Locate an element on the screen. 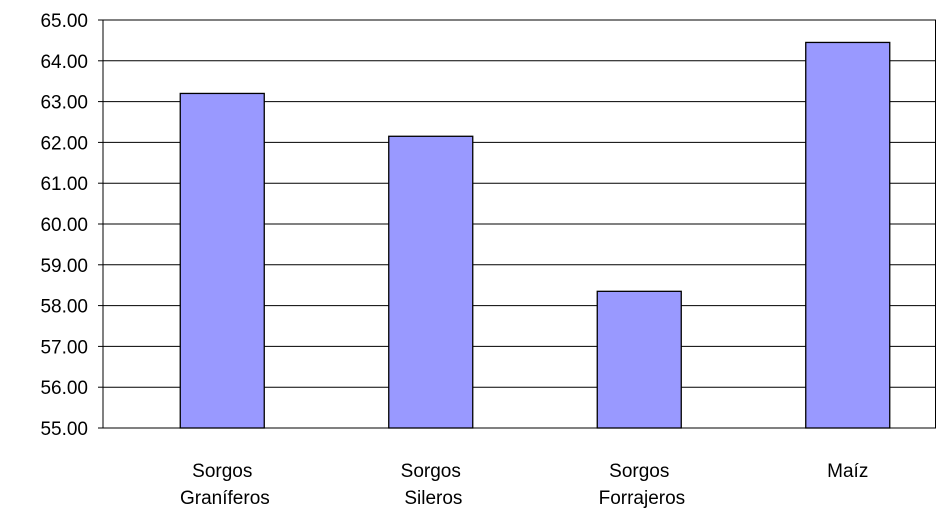 The image size is (936, 512). x-tick-label: Sorgos Graníferos is located at coordinates (222, 485).